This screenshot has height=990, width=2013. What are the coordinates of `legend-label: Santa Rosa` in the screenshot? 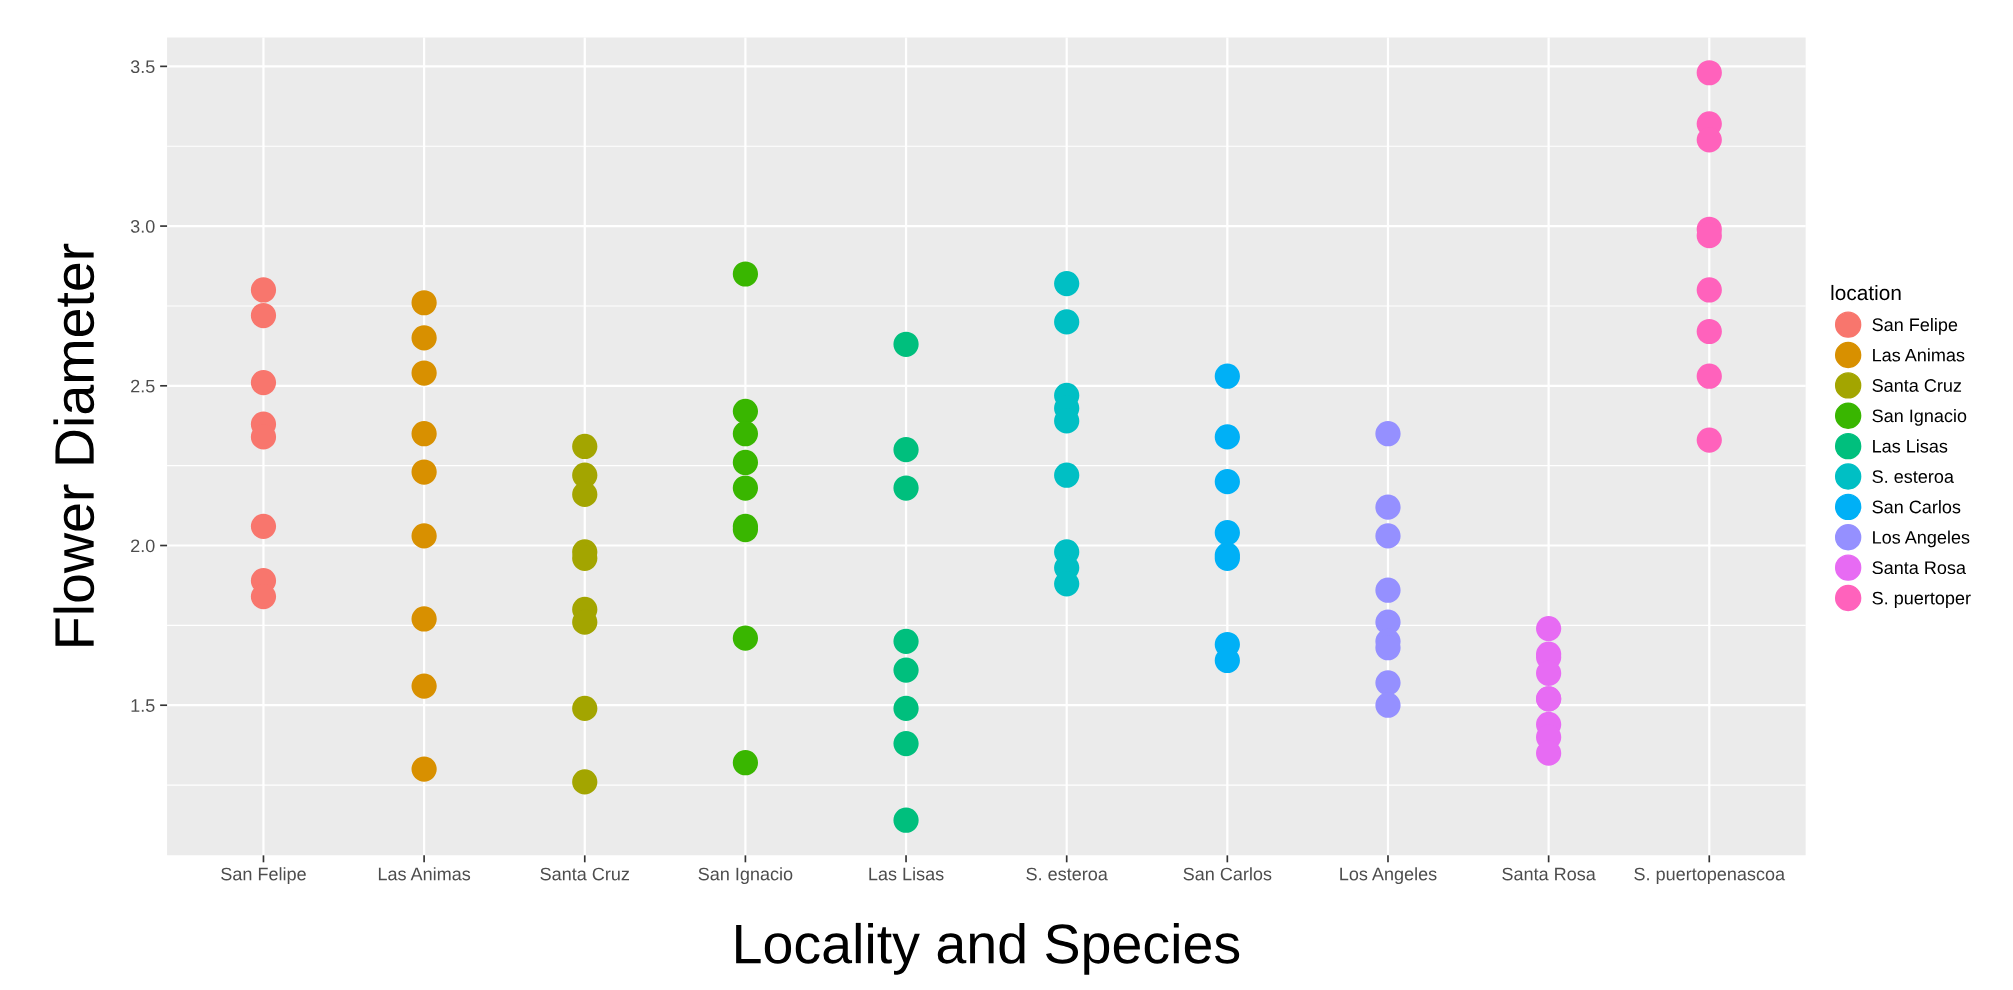 It's located at (1919, 568).